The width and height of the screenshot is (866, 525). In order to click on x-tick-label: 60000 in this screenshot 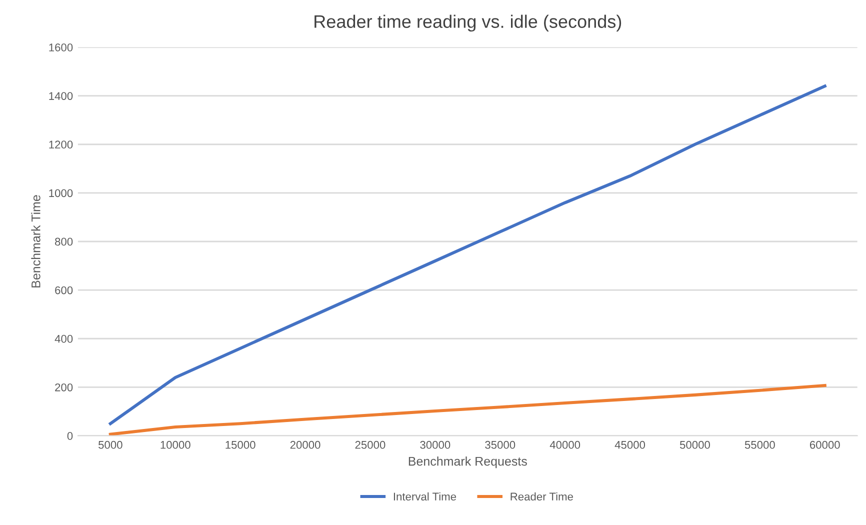, I will do `click(825, 444)`.